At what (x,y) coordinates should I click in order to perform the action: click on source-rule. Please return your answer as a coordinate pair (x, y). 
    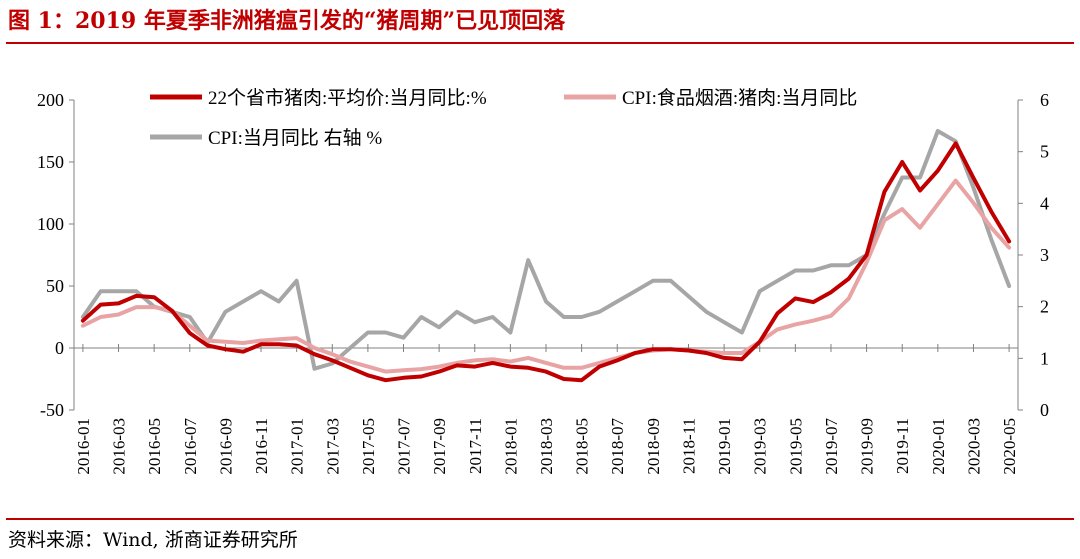
    Looking at the image, I should click on (540, 519).